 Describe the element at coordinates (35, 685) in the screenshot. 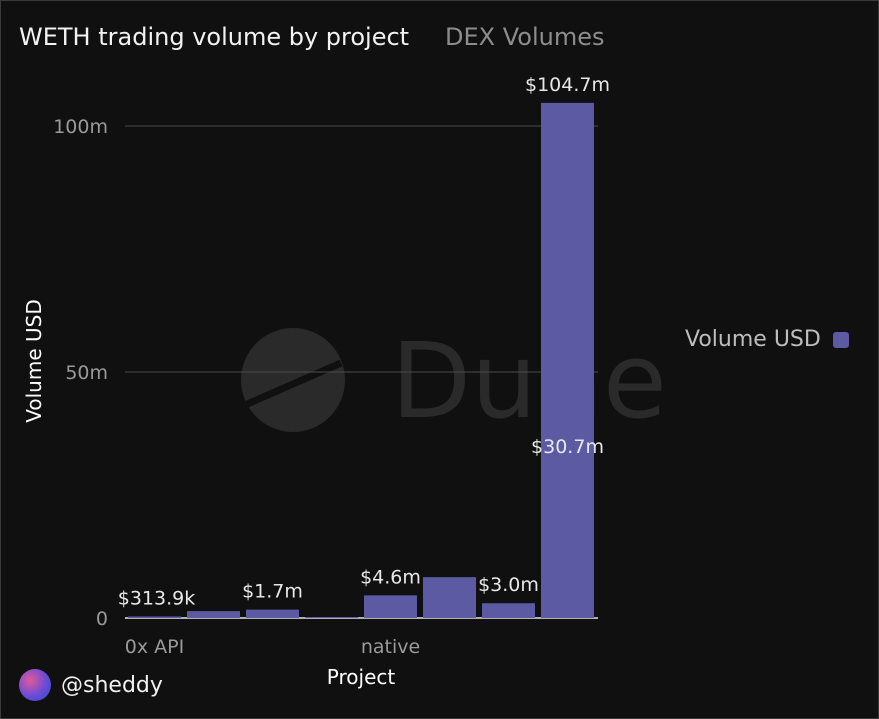

I see `avatar` at that location.